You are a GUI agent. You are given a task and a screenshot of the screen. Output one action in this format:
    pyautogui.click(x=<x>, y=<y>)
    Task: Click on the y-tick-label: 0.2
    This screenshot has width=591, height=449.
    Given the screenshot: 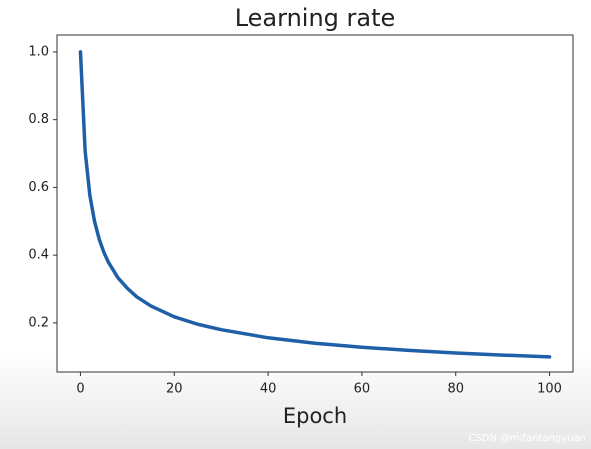 What is the action you would take?
    pyautogui.click(x=38, y=322)
    